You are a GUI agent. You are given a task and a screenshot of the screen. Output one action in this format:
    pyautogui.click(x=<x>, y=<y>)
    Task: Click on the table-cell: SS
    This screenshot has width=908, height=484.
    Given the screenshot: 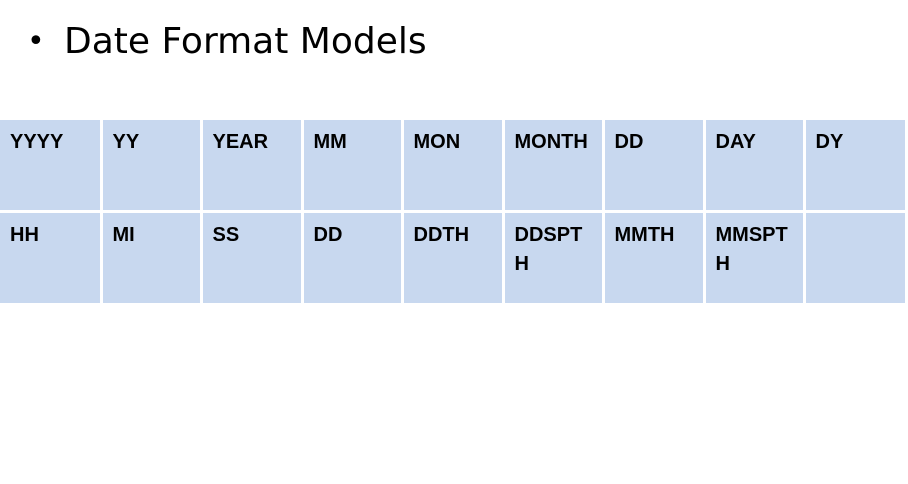 What is the action you would take?
    pyautogui.click(x=251, y=258)
    